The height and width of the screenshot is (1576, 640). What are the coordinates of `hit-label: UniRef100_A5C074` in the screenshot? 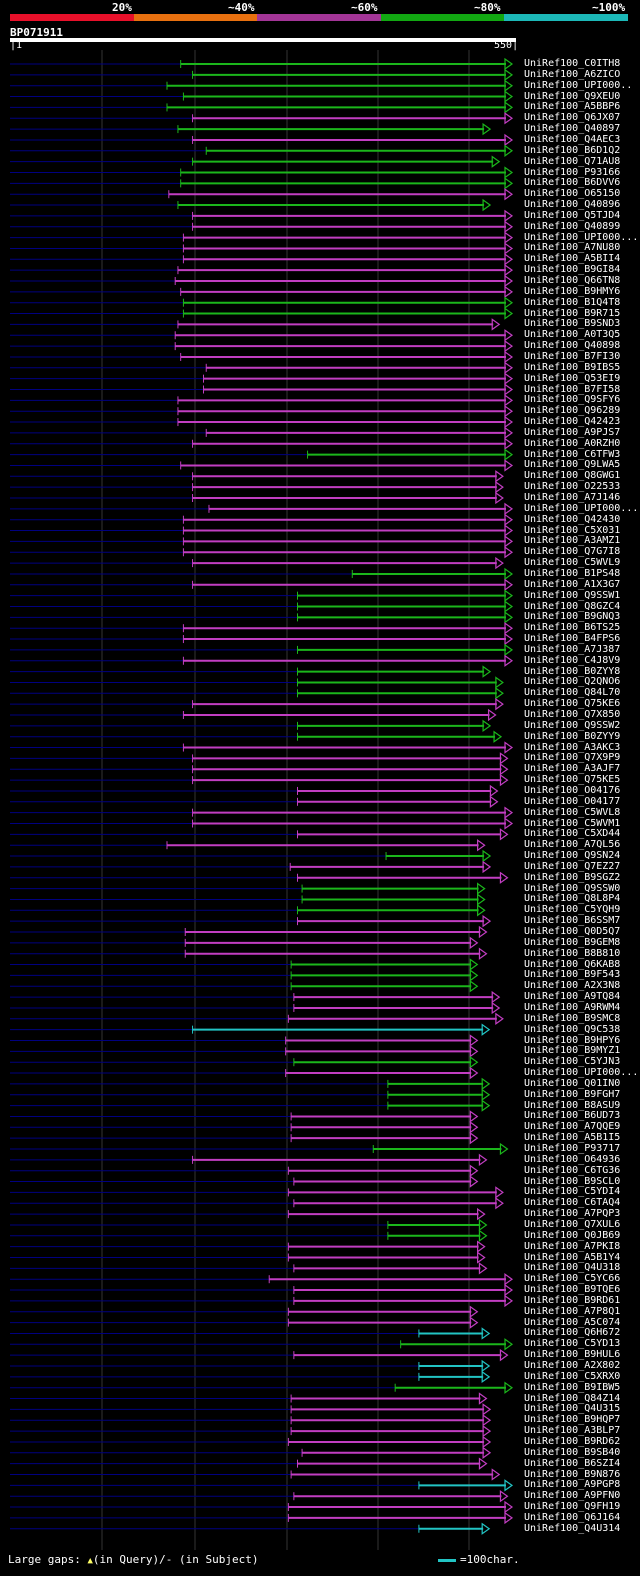 It's located at (572, 1322).